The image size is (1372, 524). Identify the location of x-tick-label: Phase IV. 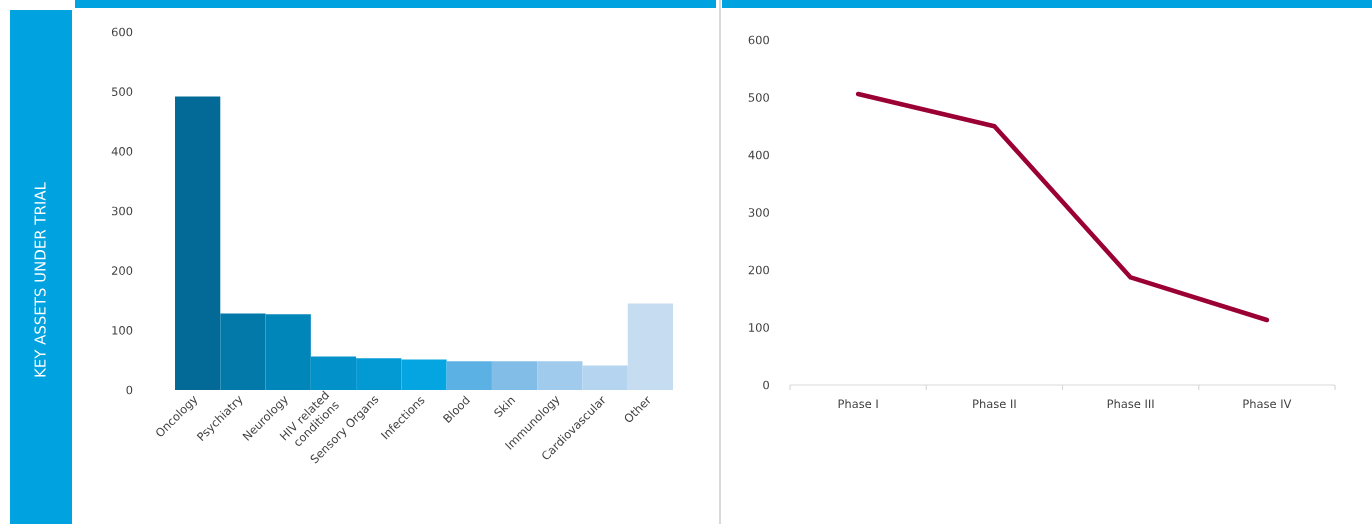
(1267, 404).